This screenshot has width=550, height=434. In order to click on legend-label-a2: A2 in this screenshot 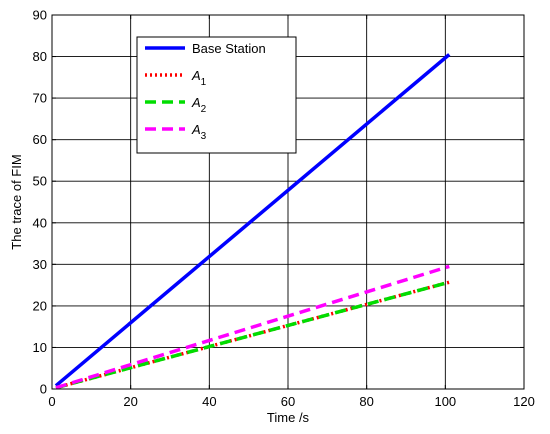, I will do `click(199, 105)`.